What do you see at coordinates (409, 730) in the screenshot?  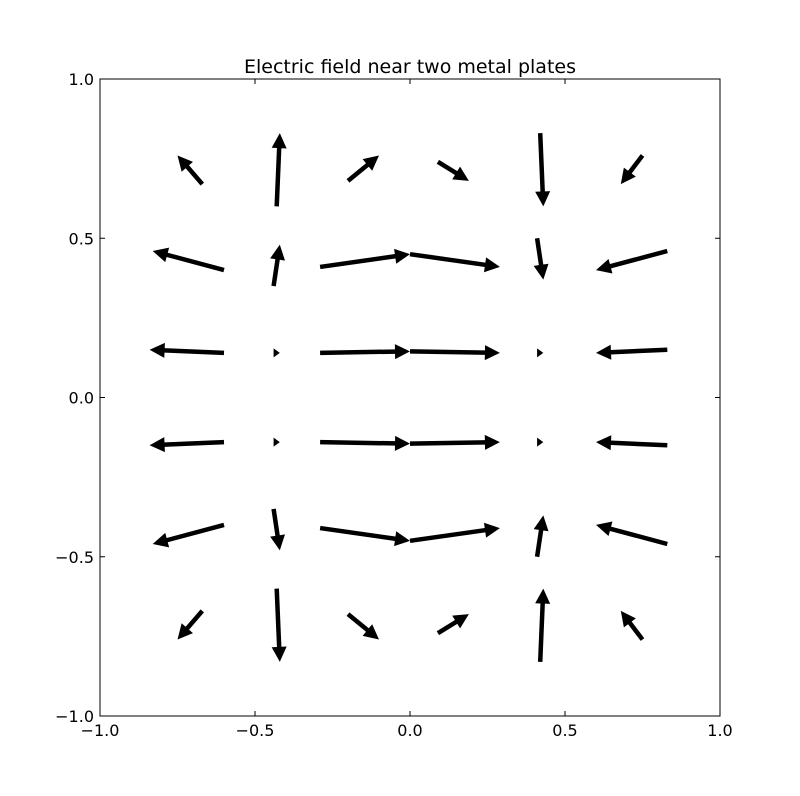 I see `x-tick-label: 0.0` at bounding box center [409, 730].